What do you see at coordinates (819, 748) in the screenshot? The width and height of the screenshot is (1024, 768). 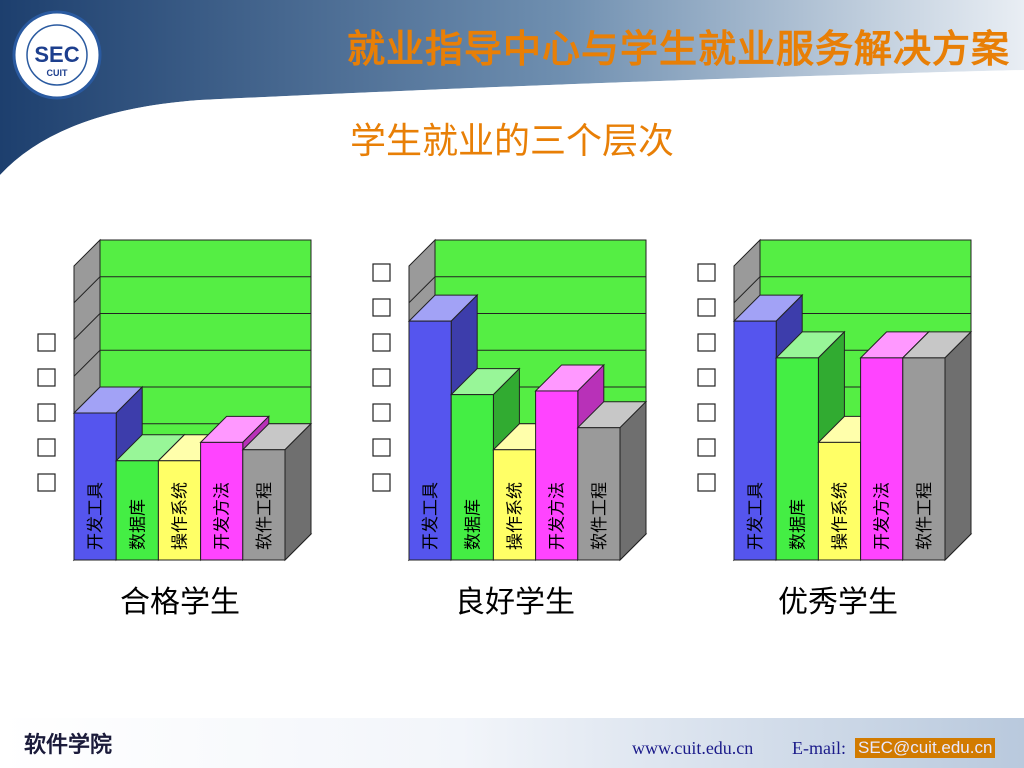 I see `email-label: E-mail:` at bounding box center [819, 748].